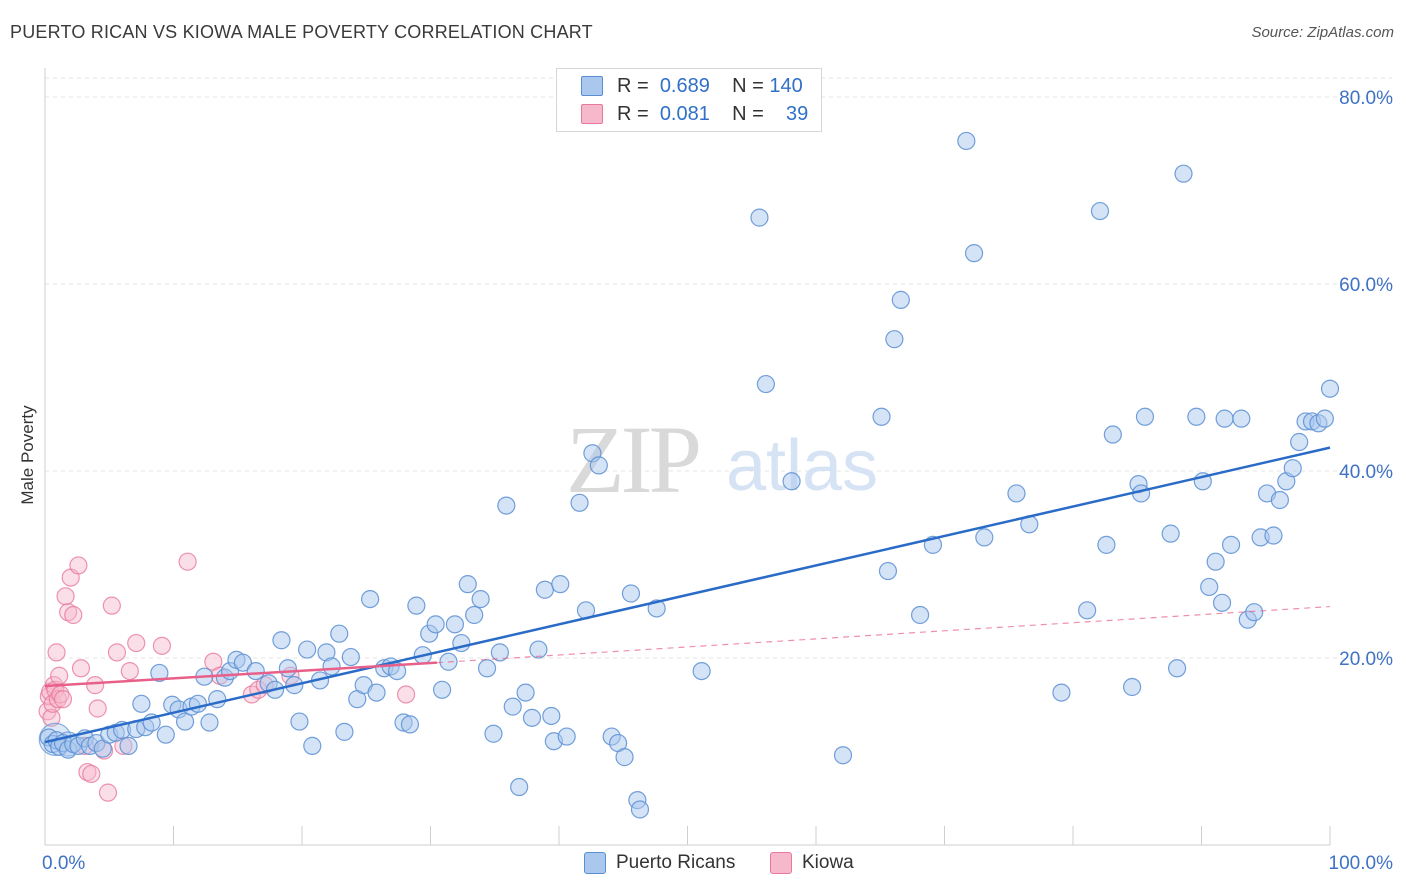  I want to click on legend-row-puerto-ricans: R = 0.689 N = 140, so click(692, 86).